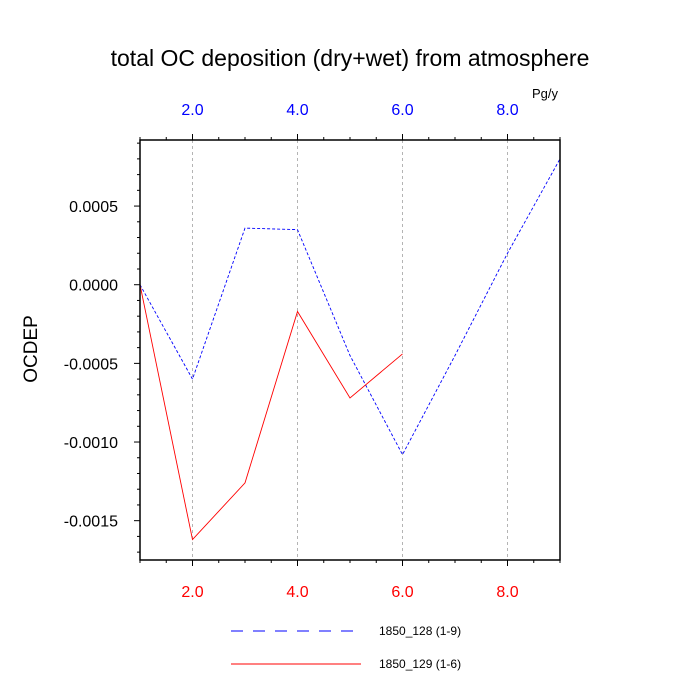 Image resolution: width=700 pixels, height=700 pixels. I want to click on legend-label-1: 1850_129 (1-6), so click(420, 664).